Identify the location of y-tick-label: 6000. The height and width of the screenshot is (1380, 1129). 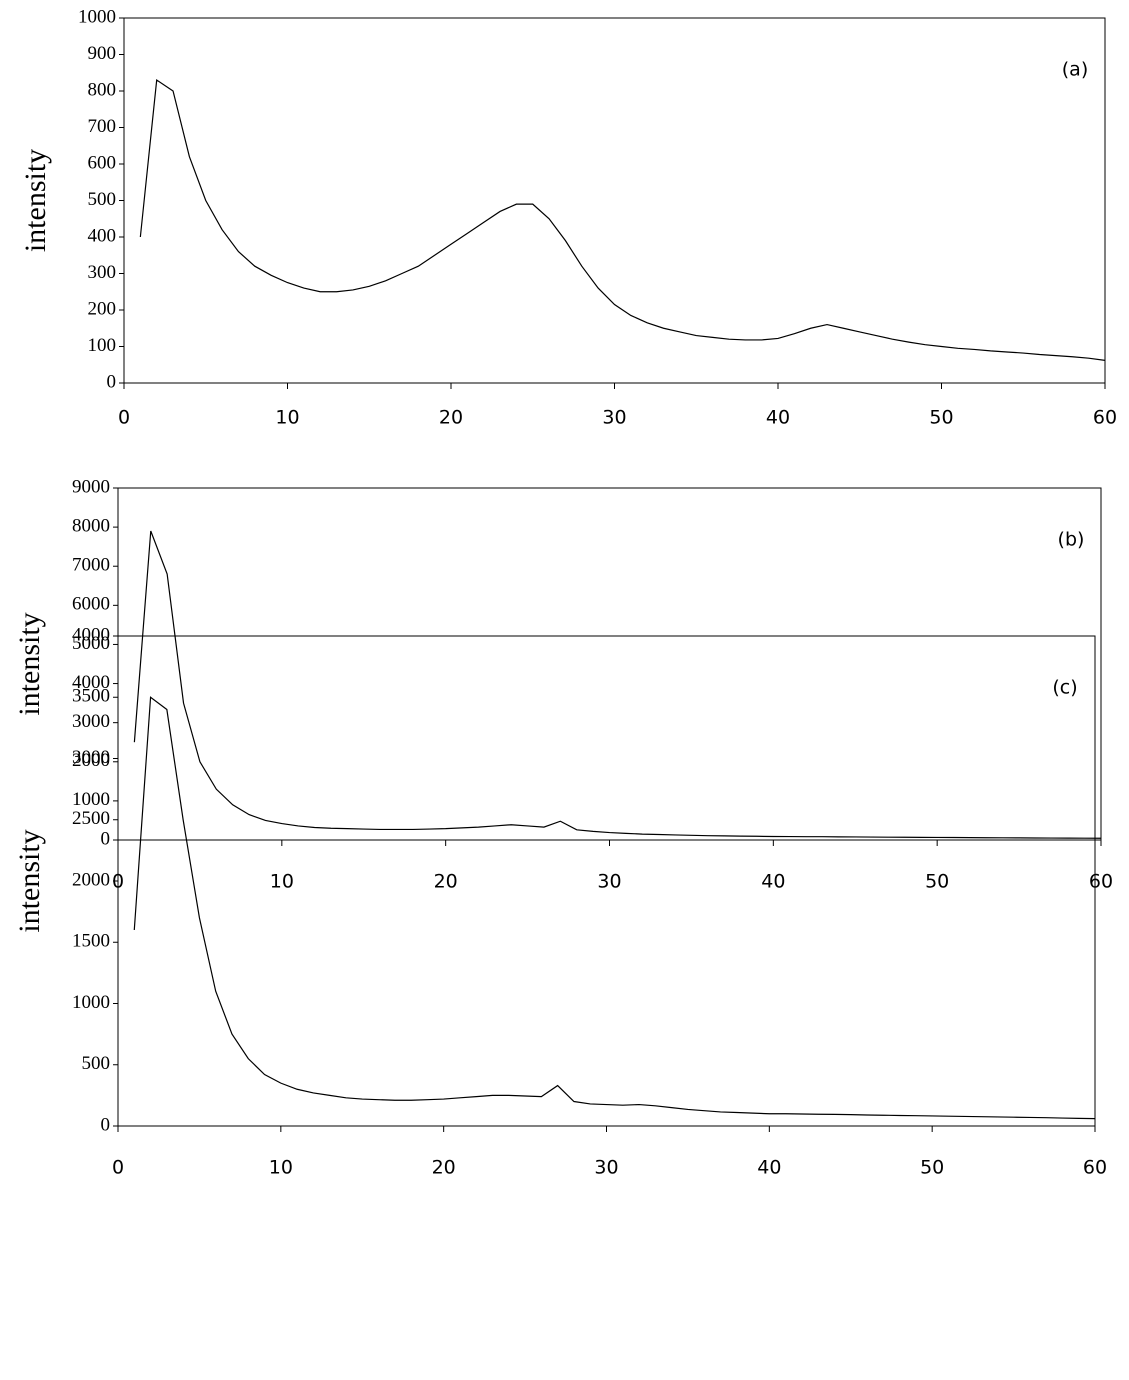
(91, 604).